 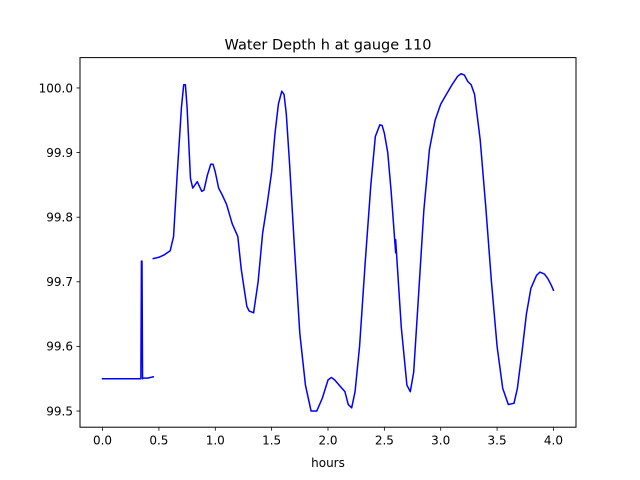 What do you see at coordinates (328, 463) in the screenshot?
I see `x-axis-label: hours` at bounding box center [328, 463].